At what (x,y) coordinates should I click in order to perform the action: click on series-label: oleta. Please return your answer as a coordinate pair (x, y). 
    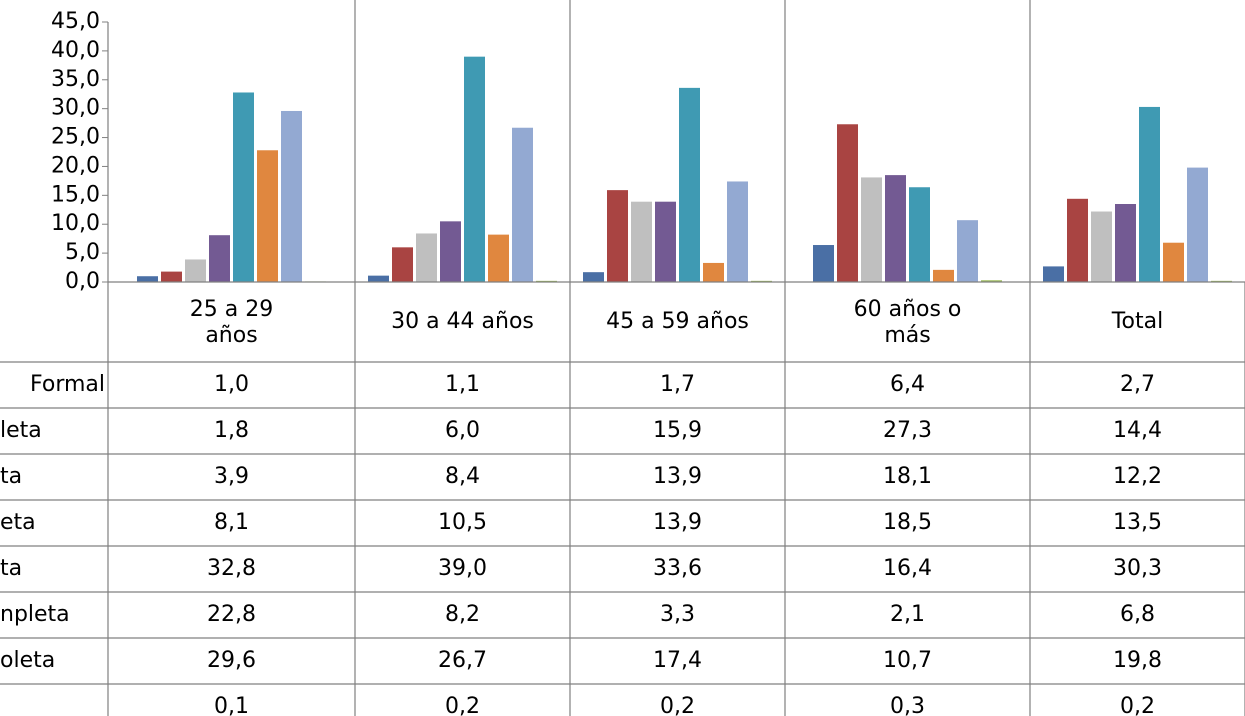
    Looking at the image, I should click on (27, 660).